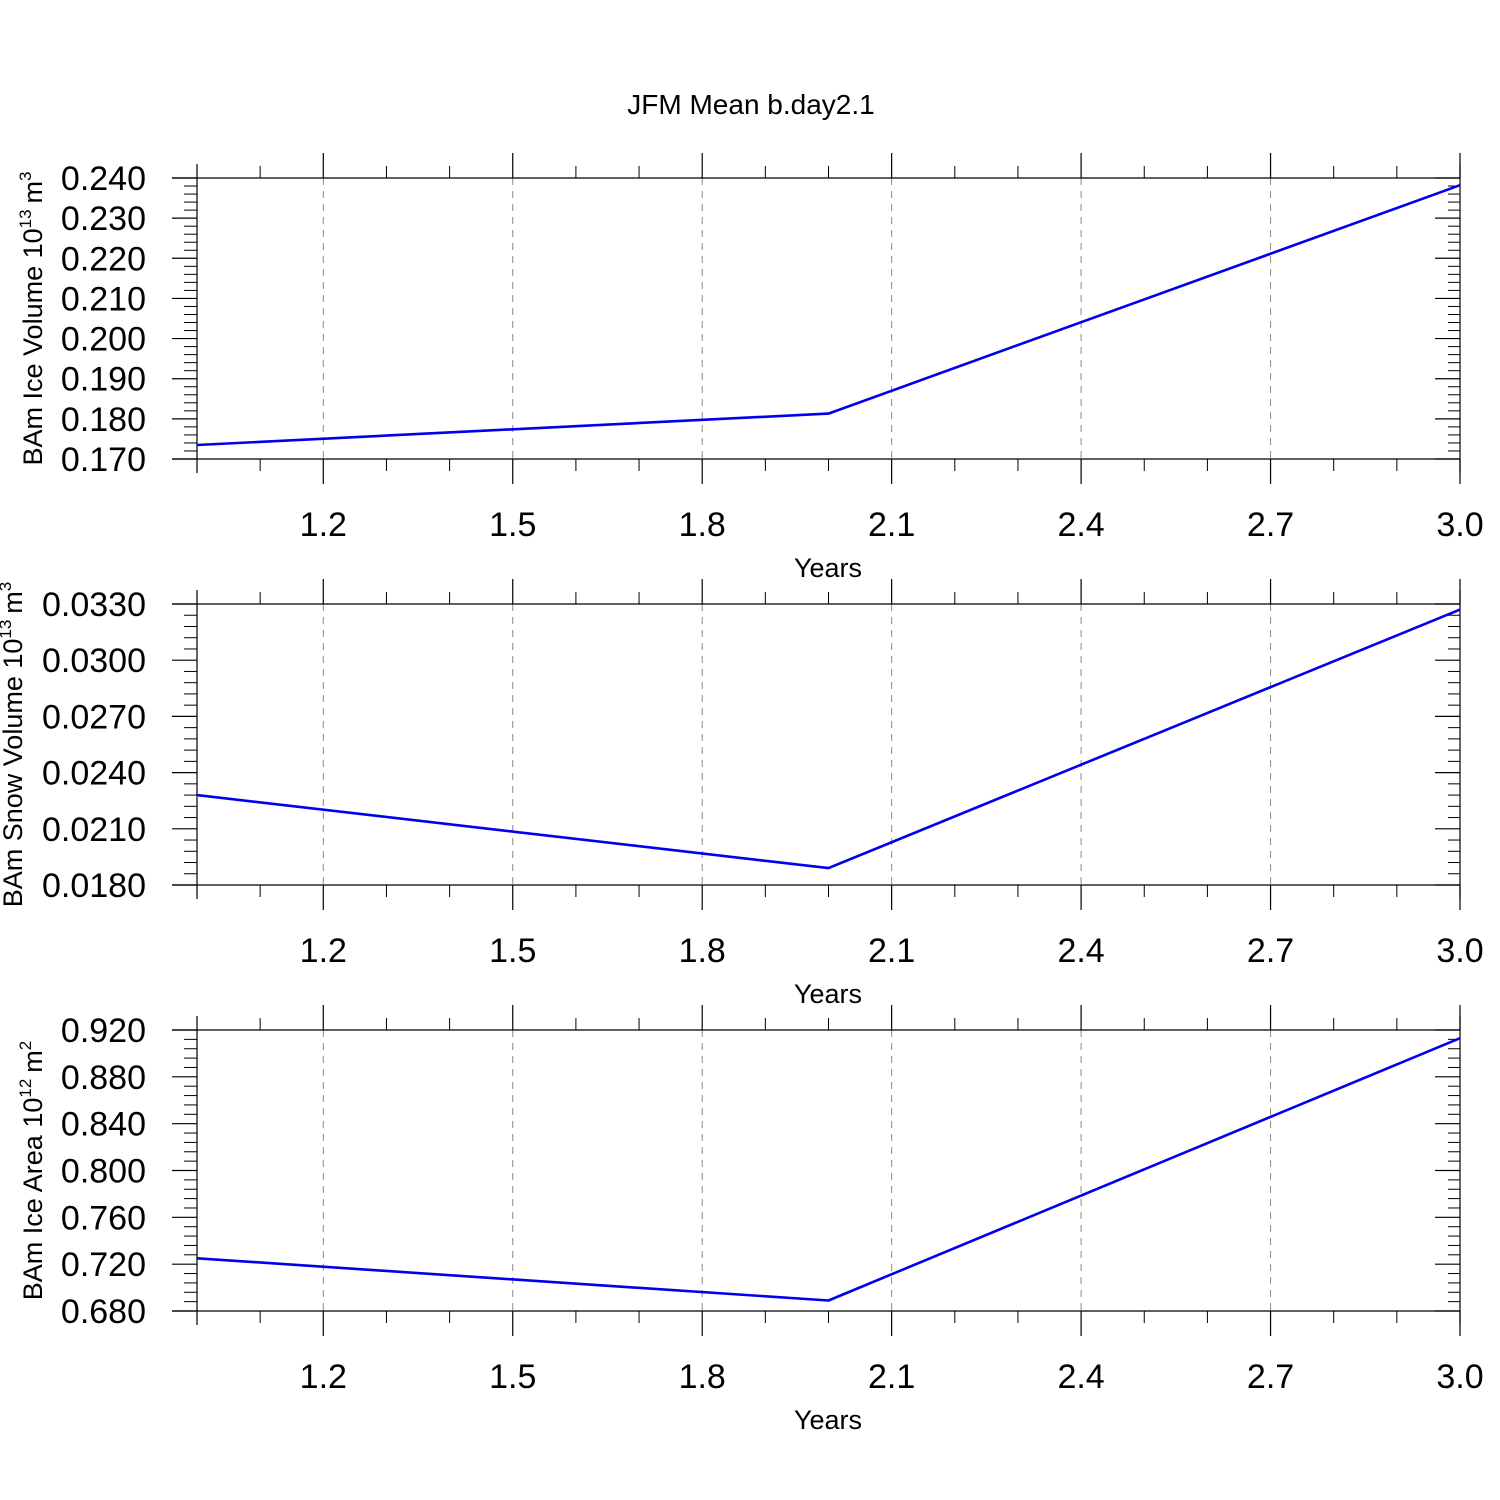 The image size is (1500, 1500). Describe the element at coordinates (103, 420) in the screenshot. I see `y-tick-label: 0.180` at that location.